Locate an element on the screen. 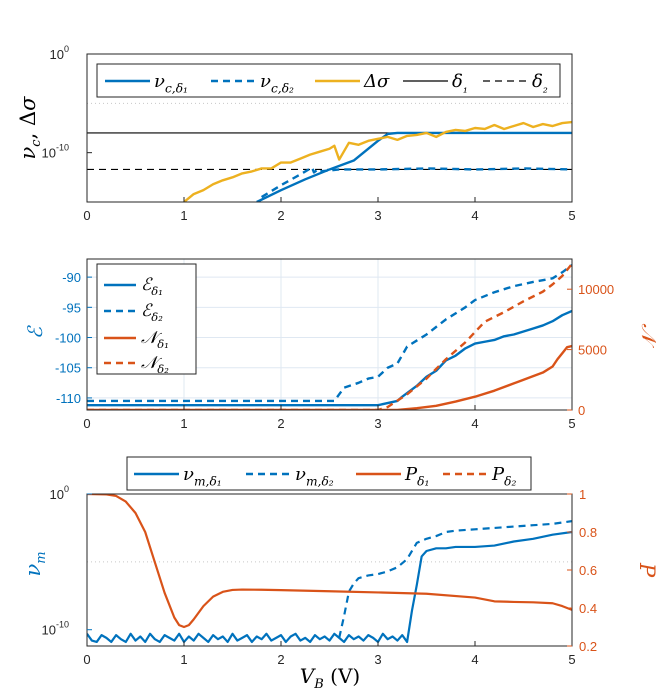 The image size is (664, 697). y-axis-label: ℰ is located at coordinates (35, 332).